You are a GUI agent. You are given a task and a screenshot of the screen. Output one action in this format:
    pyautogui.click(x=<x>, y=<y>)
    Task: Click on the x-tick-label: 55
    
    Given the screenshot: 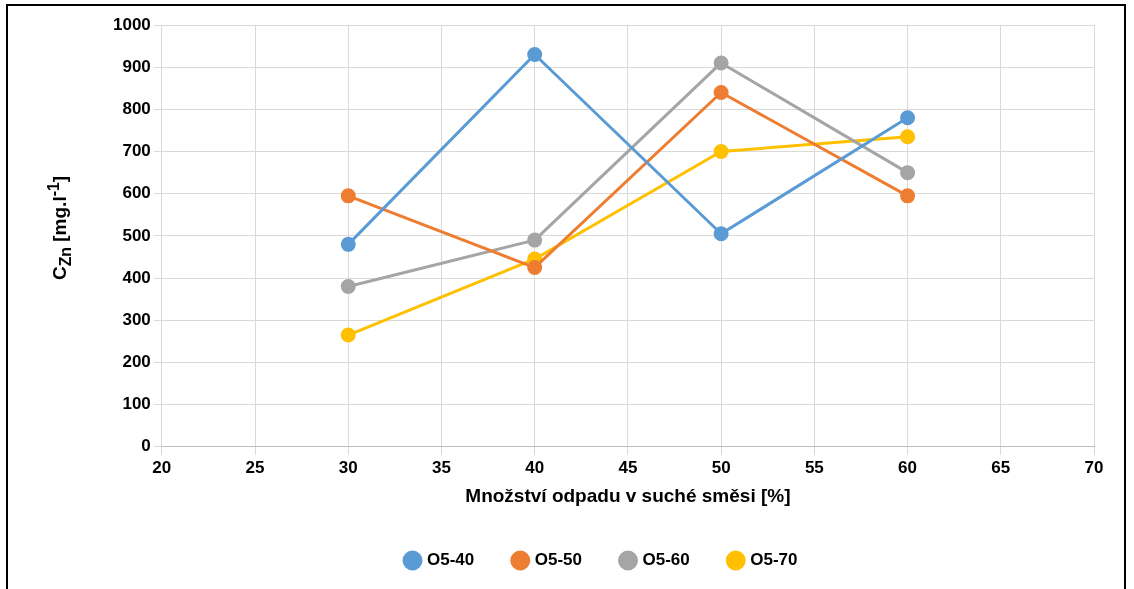 What is the action you would take?
    pyautogui.click(x=814, y=467)
    